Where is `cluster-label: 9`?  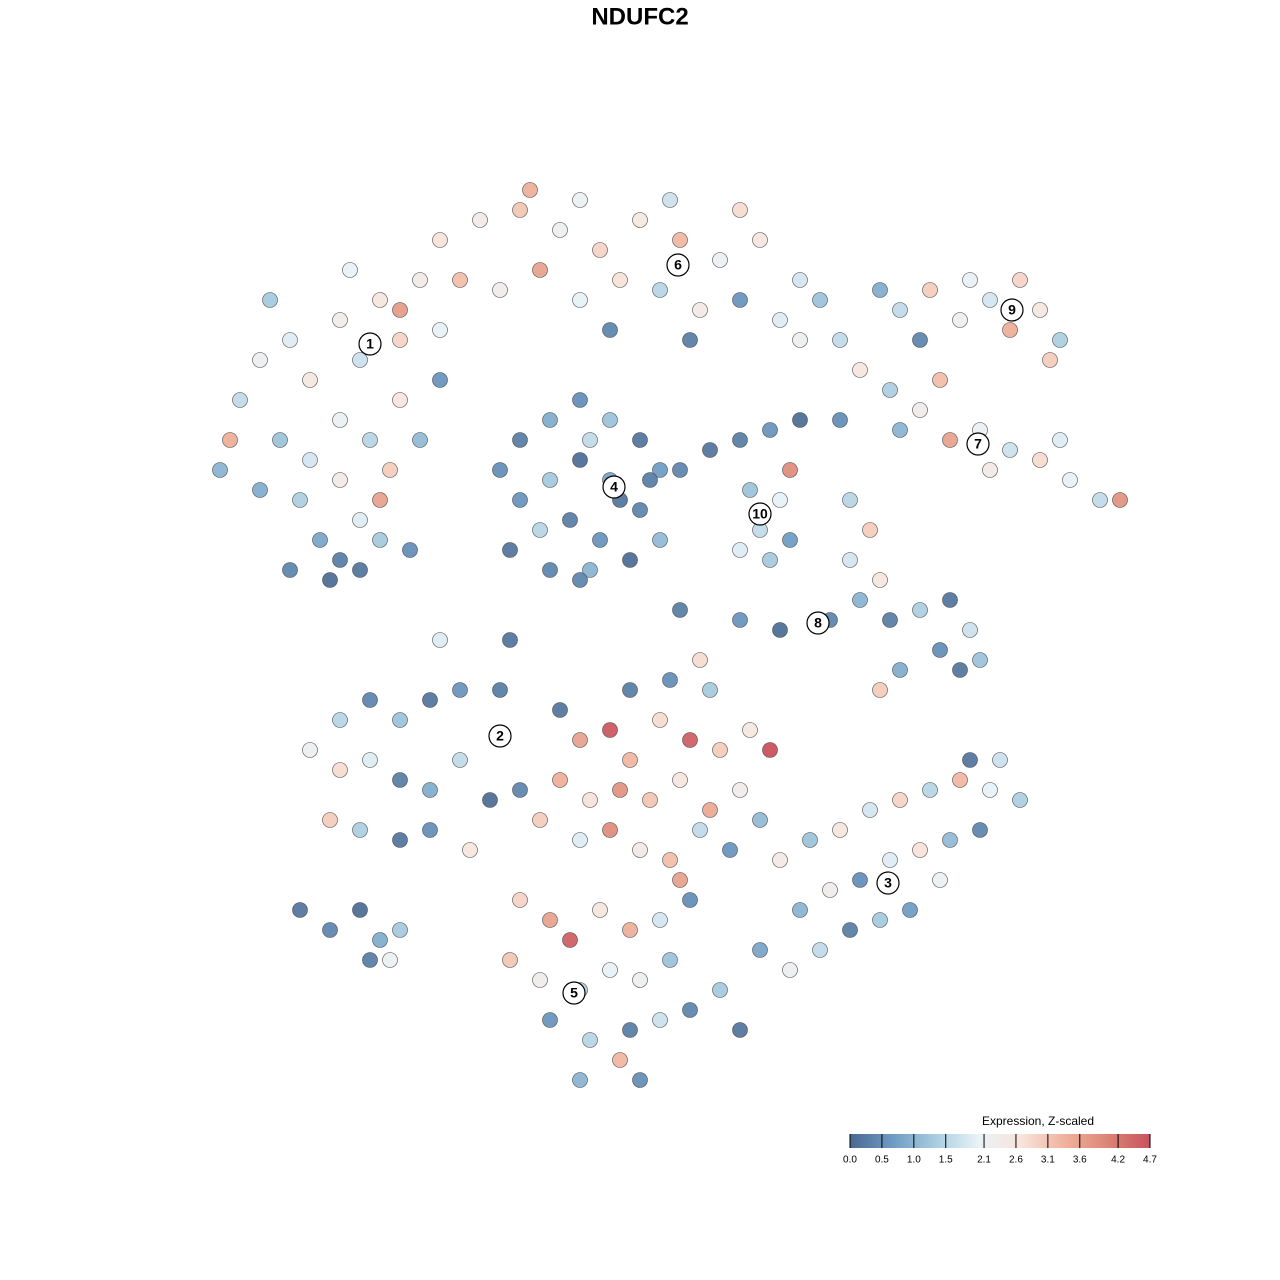 cluster-label: 9 is located at coordinates (1012, 310).